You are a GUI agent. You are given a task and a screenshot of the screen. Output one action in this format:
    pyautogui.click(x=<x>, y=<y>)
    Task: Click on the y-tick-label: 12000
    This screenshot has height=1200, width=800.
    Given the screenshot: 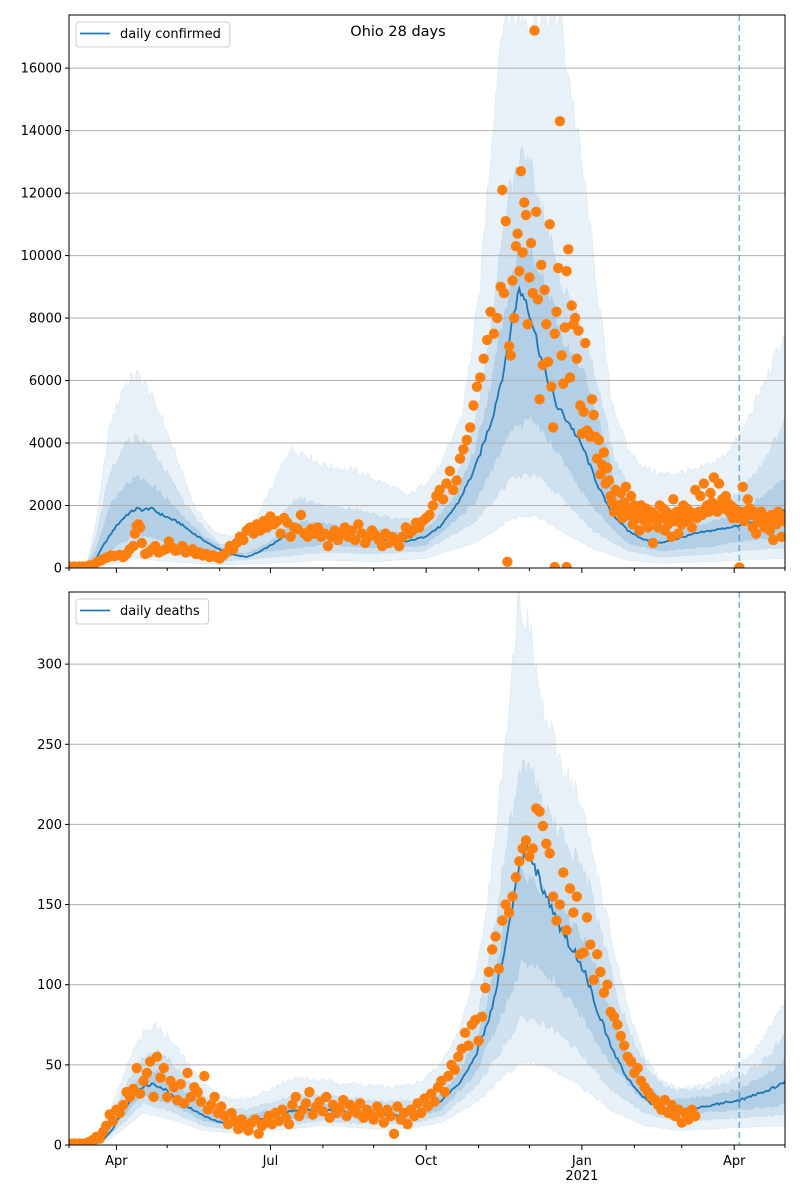 What is the action you would take?
    pyautogui.click(x=41, y=194)
    